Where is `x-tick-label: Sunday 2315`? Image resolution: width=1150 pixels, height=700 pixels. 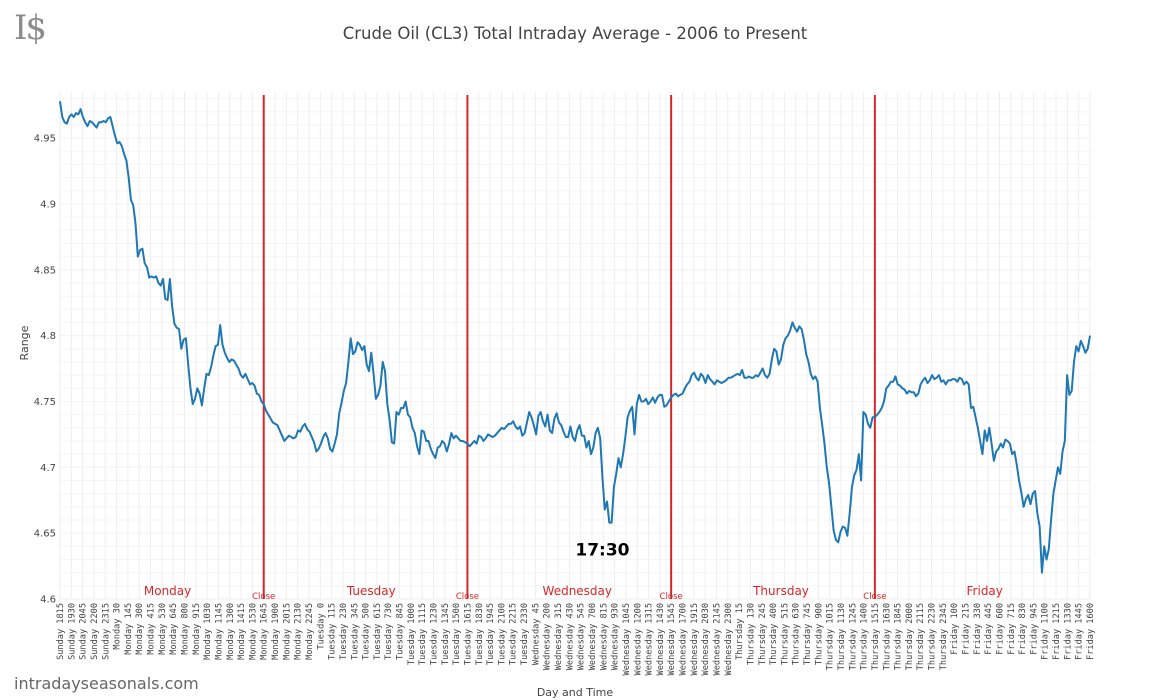
x-tick-label: Sunday 2315 is located at coordinates (106, 631).